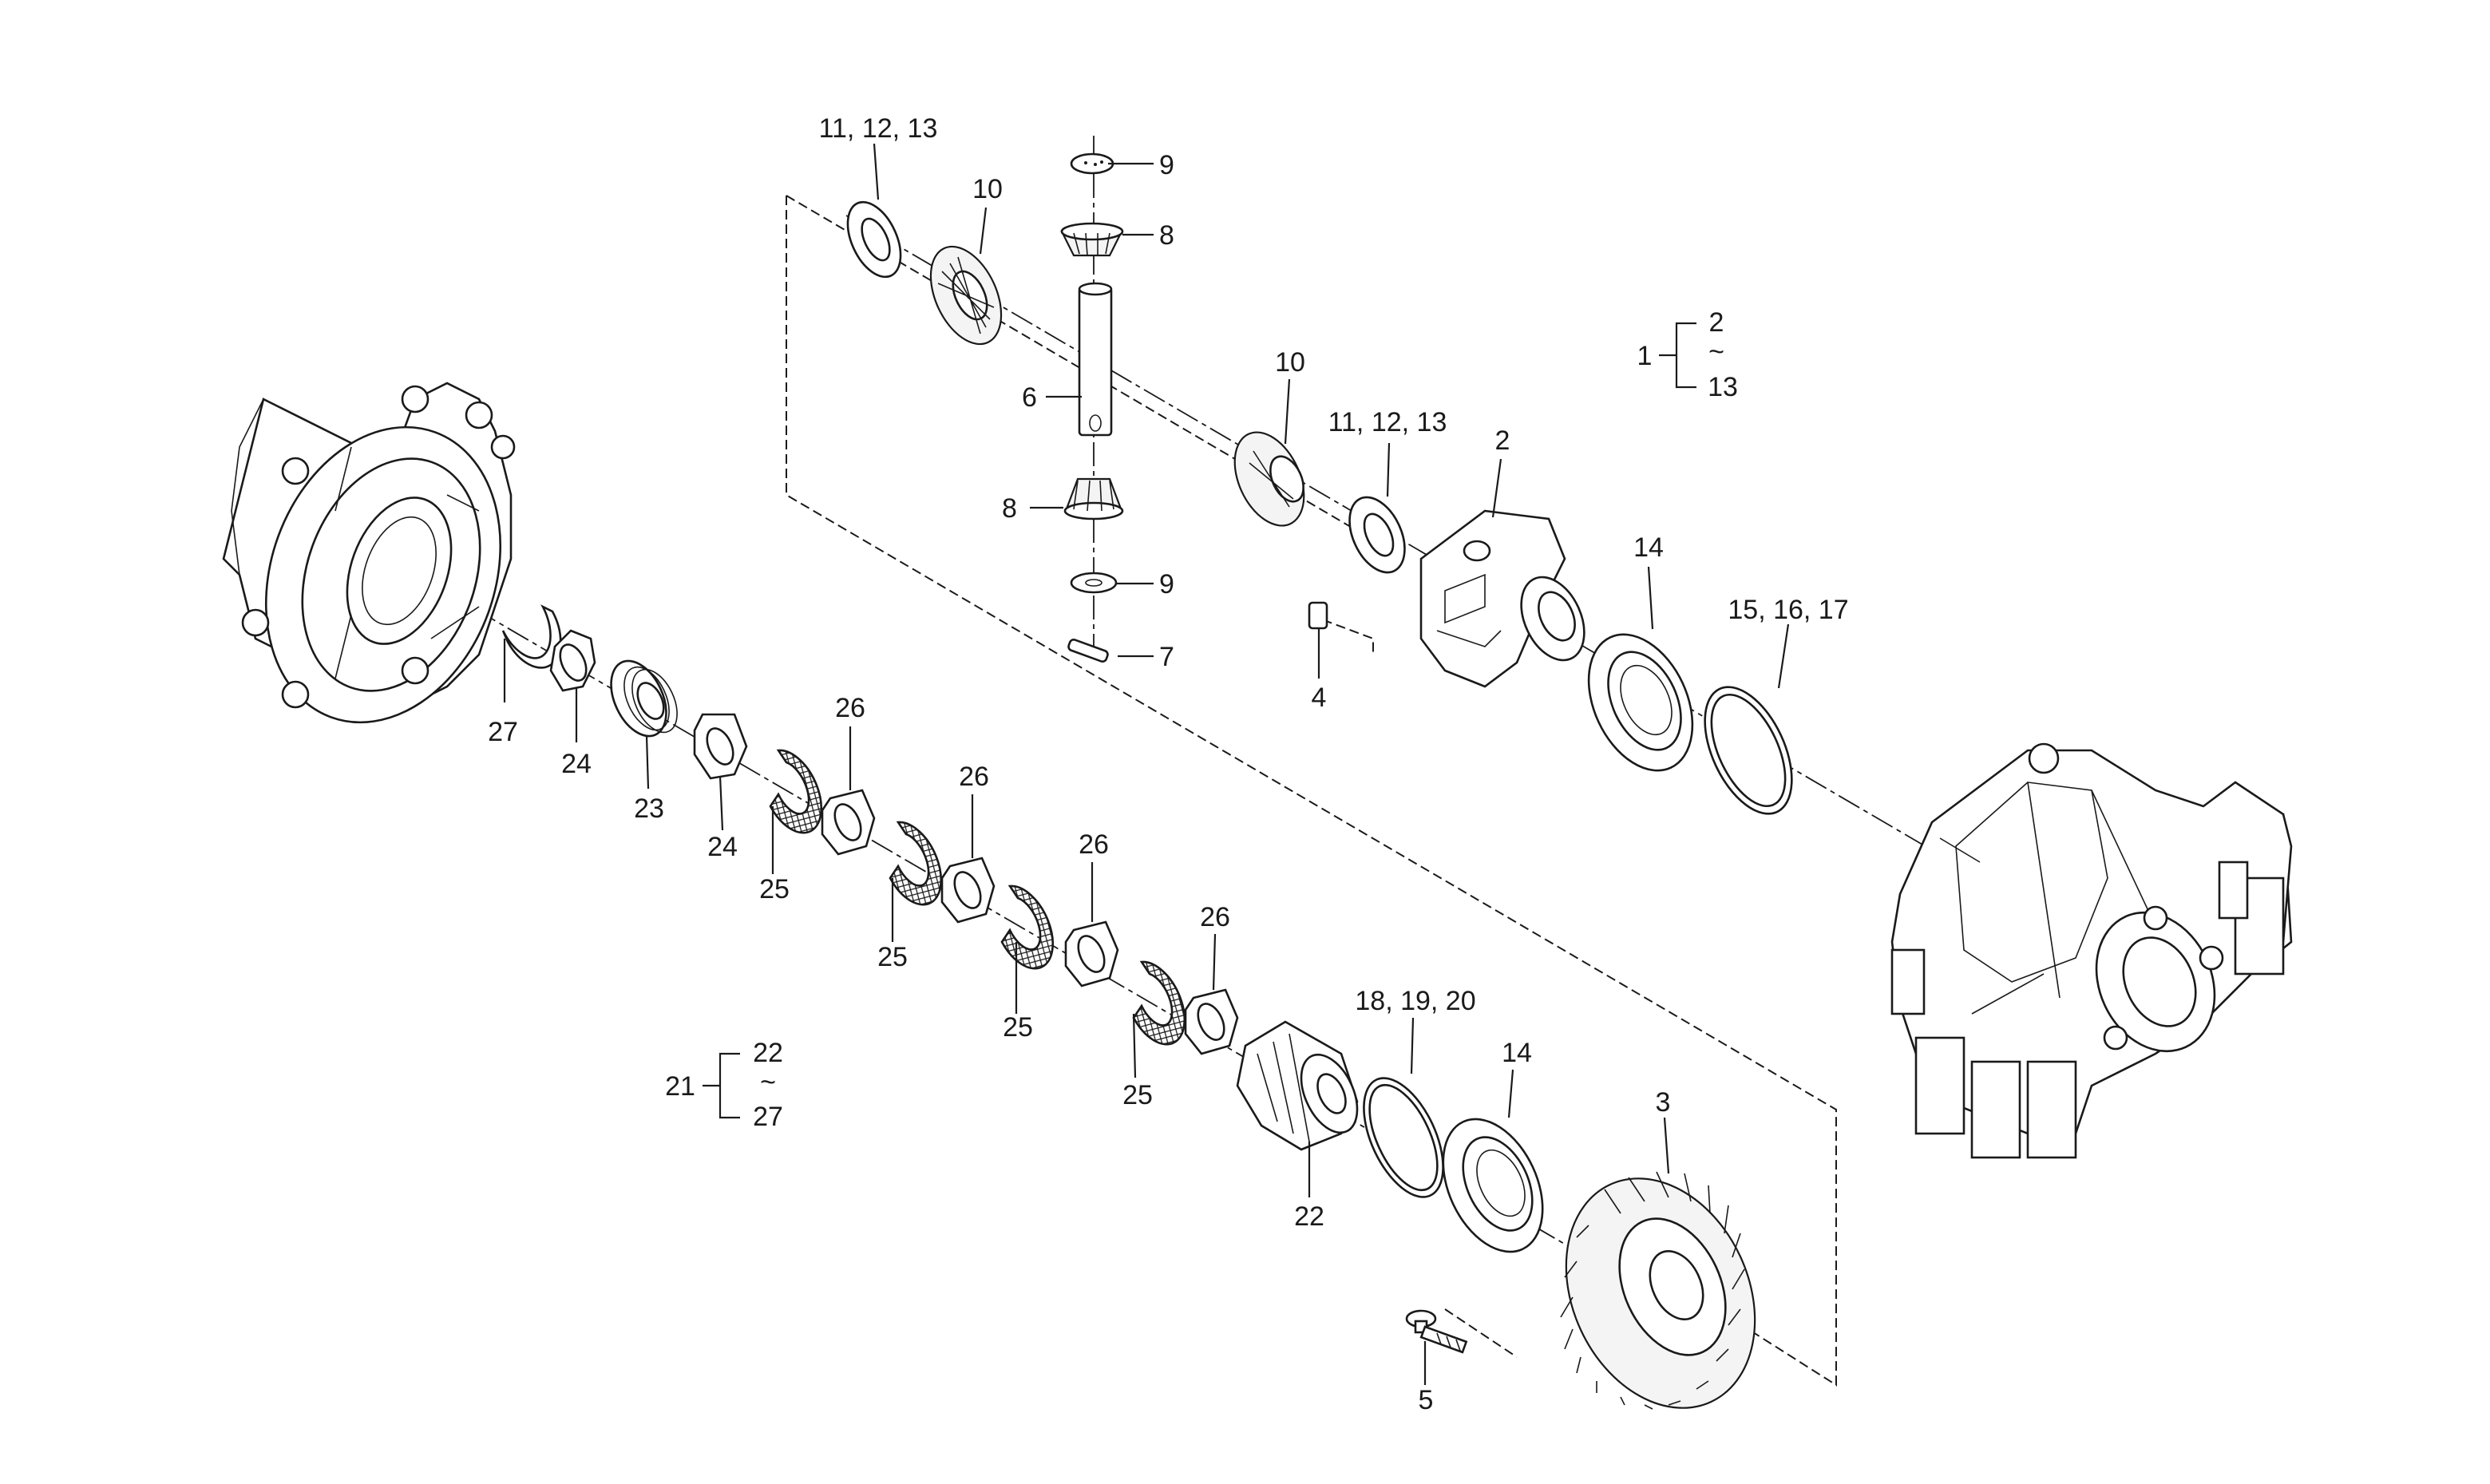 The height and width of the screenshot is (1484, 2490). I want to click on pinion-gear-8-bottom, so click(1093, 498).